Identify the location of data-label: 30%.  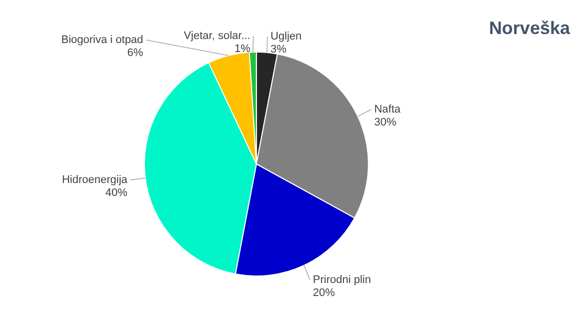
(385, 122).